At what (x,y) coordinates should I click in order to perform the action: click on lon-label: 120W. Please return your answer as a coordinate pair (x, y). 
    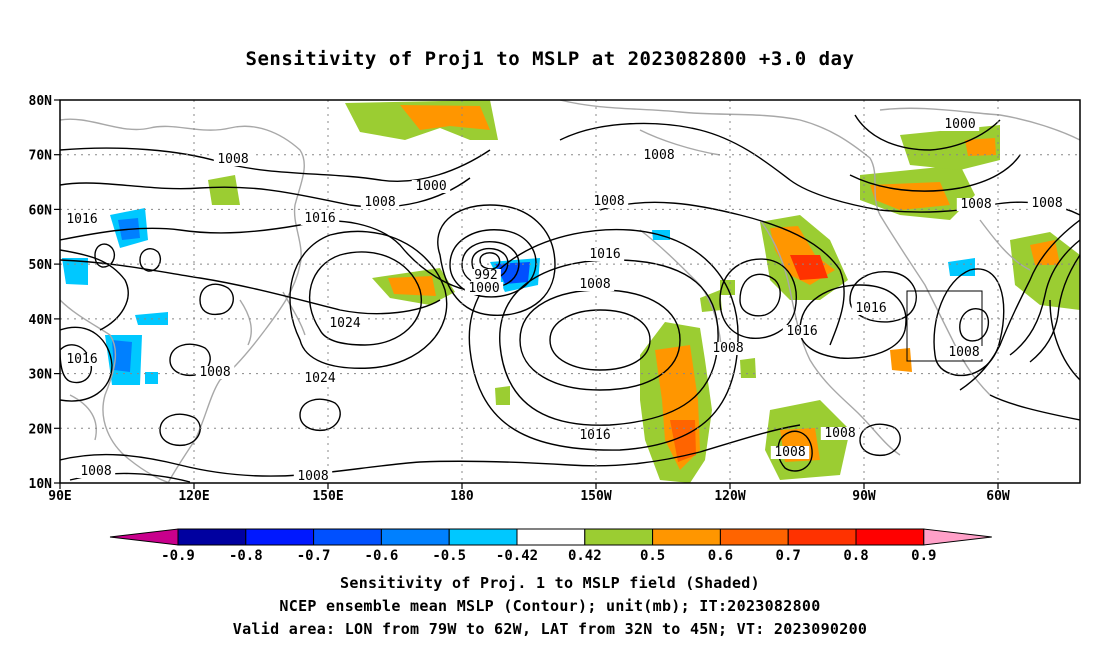
    Looking at the image, I should click on (729, 496).